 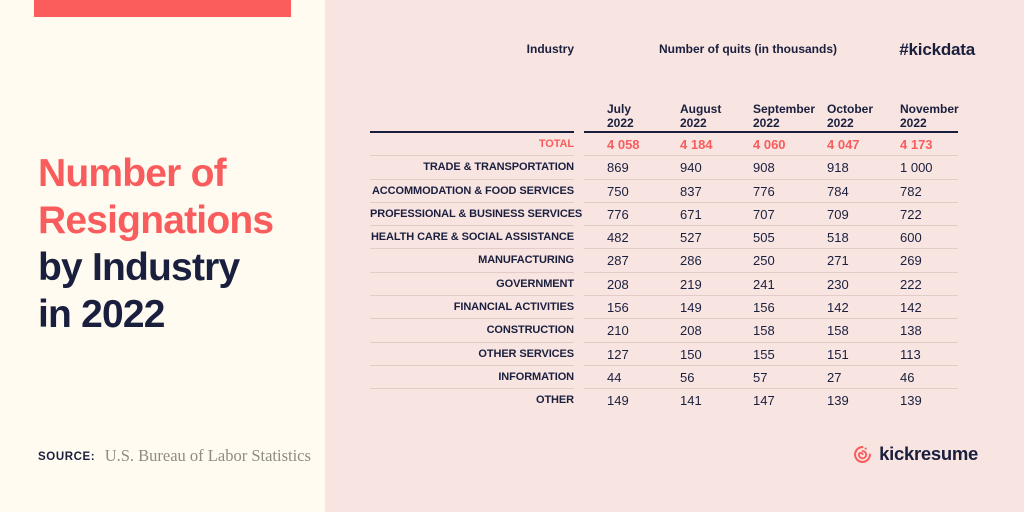 I want to click on month-header: October 2022, so click(x=863, y=116).